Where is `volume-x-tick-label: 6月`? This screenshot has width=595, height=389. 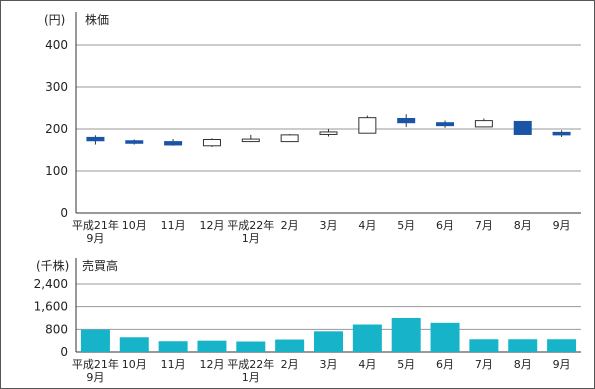 volume-x-tick-label: 6月 is located at coordinates (445, 364).